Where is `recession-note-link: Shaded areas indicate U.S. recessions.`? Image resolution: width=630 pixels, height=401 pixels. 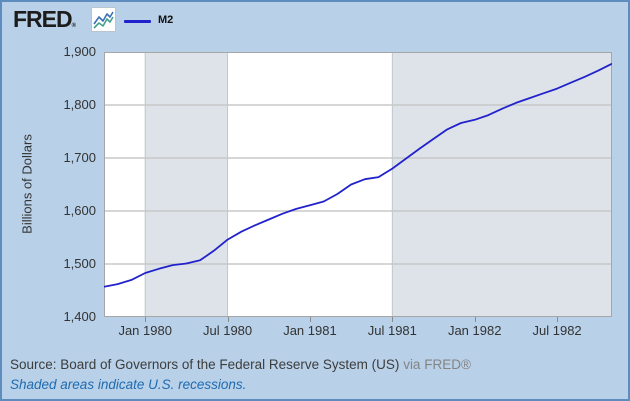 recession-note-link: Shaded areas indicate U.S. recessions. is located at coordinates (128, 384).